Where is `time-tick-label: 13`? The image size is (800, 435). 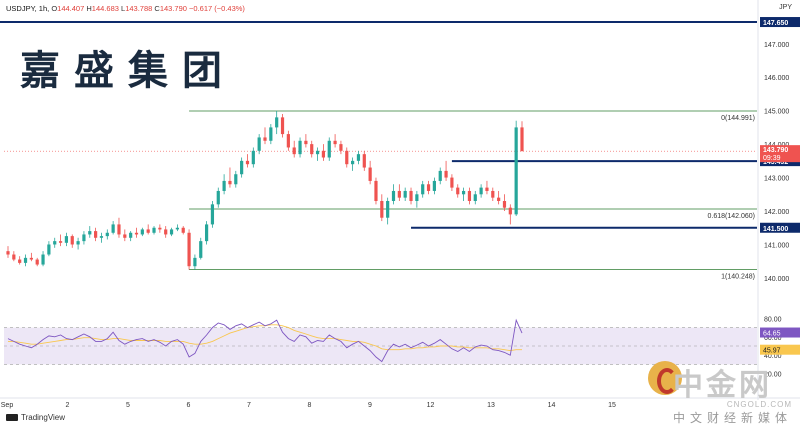 time-tick-label: 13 is located at coordinates (491, 405).